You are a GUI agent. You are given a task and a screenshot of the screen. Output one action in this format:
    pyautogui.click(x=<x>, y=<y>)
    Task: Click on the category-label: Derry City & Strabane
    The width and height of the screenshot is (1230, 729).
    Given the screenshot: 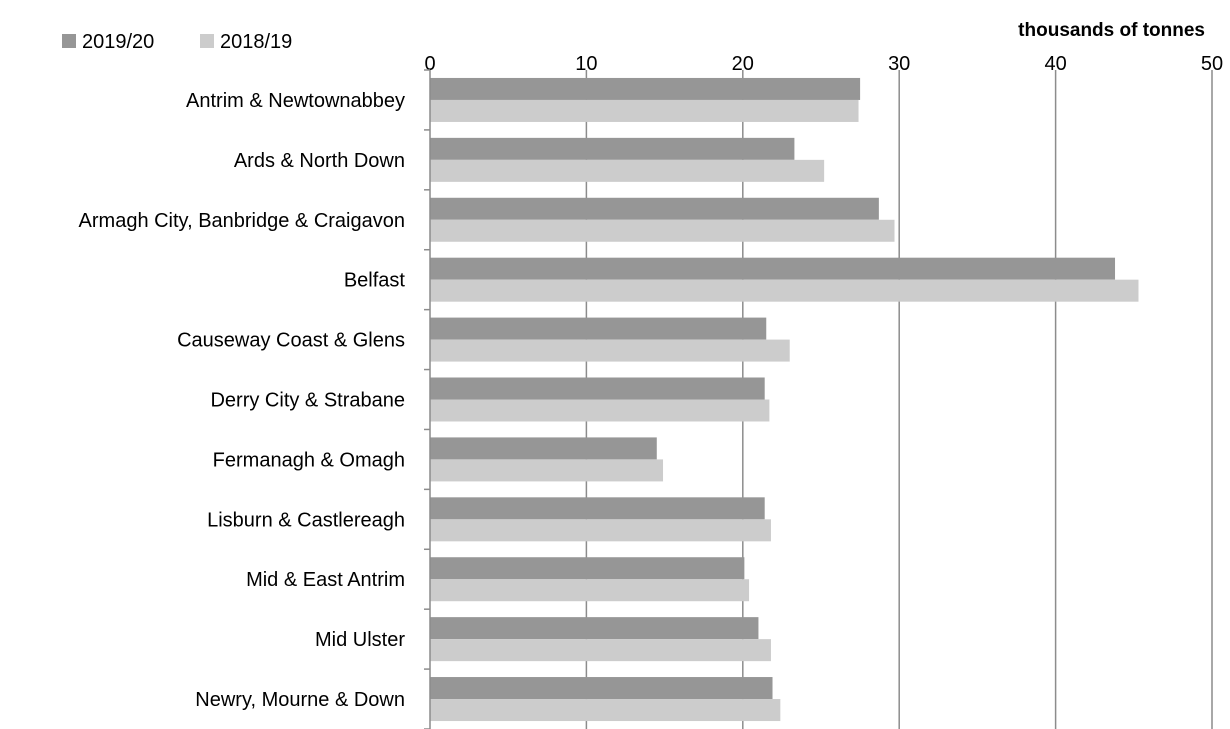 What is the action you would take?
    pyautogui.click(x=307, y=401)
    